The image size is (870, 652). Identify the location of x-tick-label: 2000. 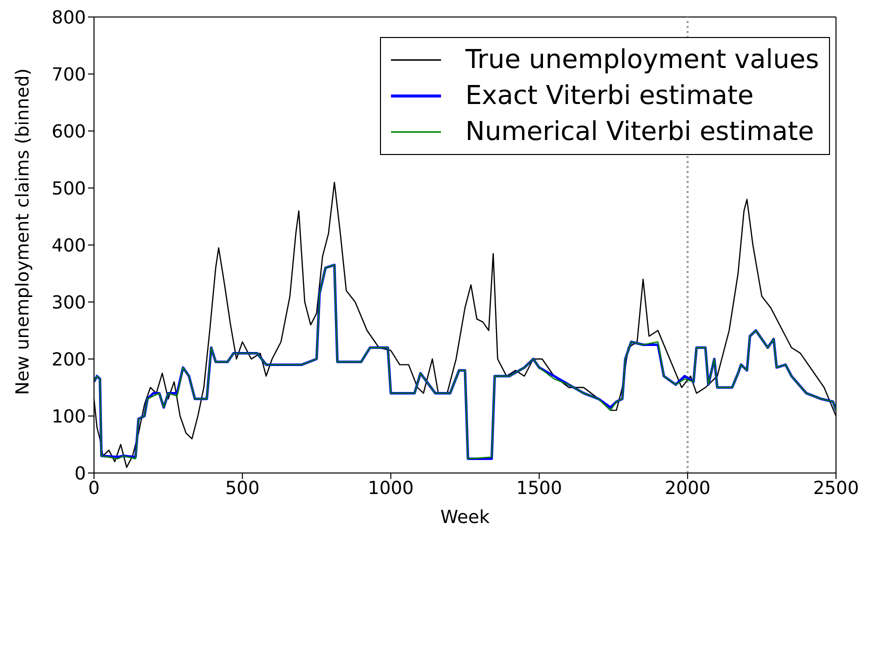
(687, 488).